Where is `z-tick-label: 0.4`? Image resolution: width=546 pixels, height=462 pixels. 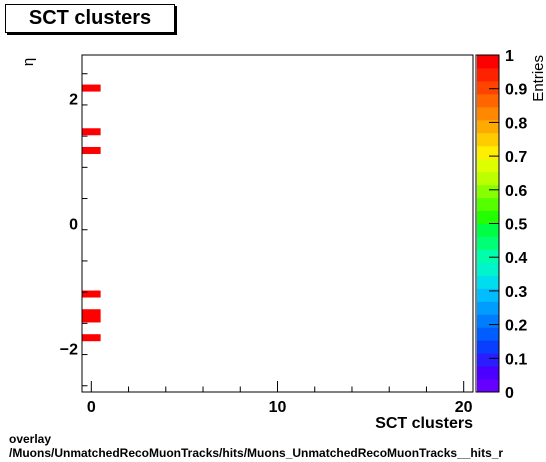 z-tick-label: 0.4 is located at coordinates (516, 258).